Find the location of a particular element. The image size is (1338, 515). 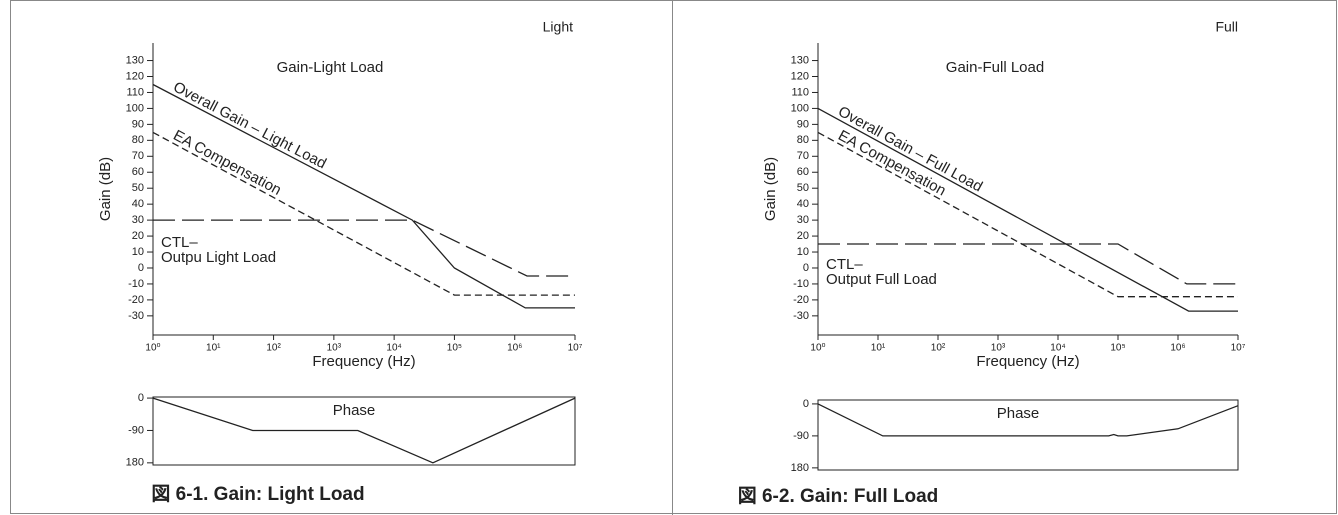

chart-title: Gain-Full Load is located at coordinates (995, 67).